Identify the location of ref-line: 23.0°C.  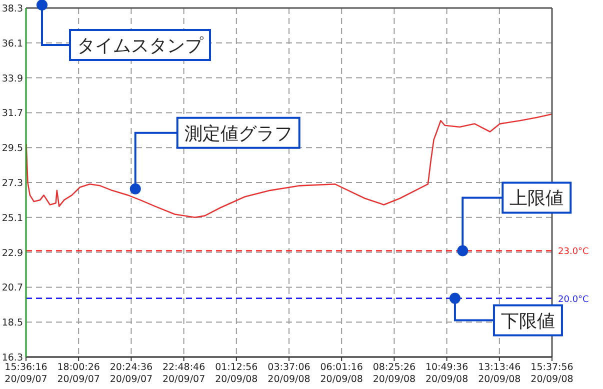
(307, 252).